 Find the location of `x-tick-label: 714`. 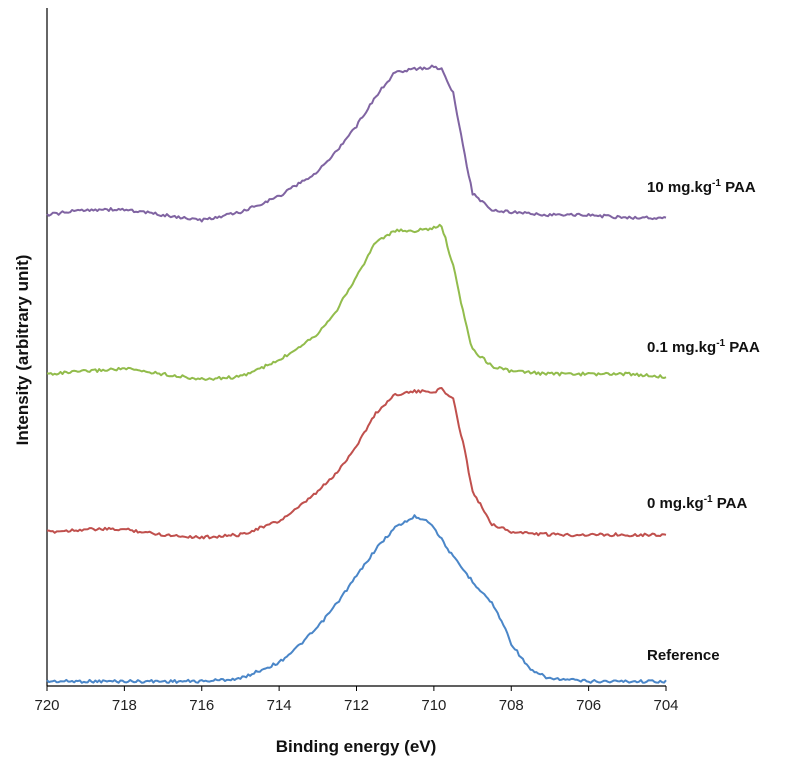

x-tick-label: 714 is located at coordinates (279, 705).